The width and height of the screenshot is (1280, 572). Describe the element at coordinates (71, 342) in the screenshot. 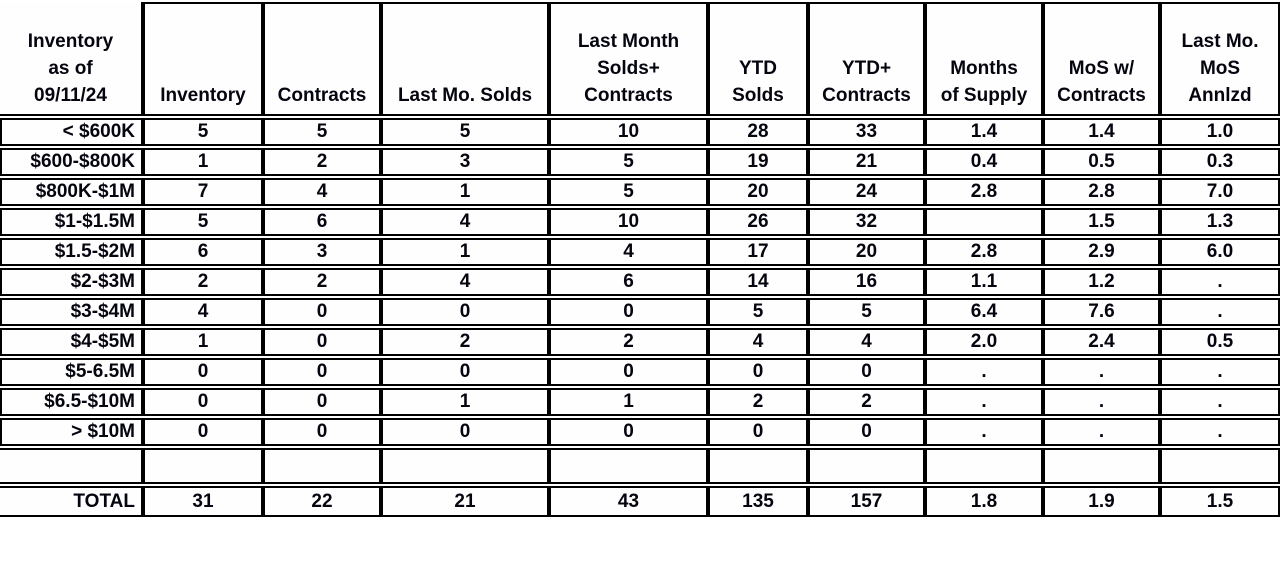

I see `row-label: $4-$5M` at that location.